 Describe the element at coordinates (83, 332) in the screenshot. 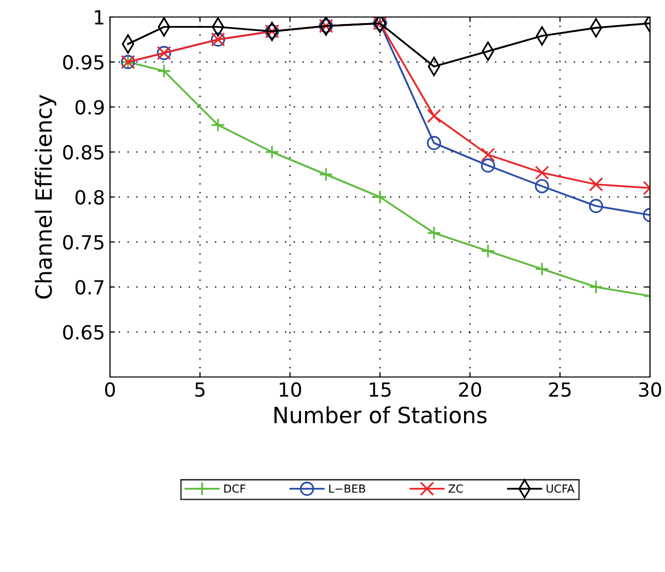

I see `y-tick-label: 0.65` at that location.